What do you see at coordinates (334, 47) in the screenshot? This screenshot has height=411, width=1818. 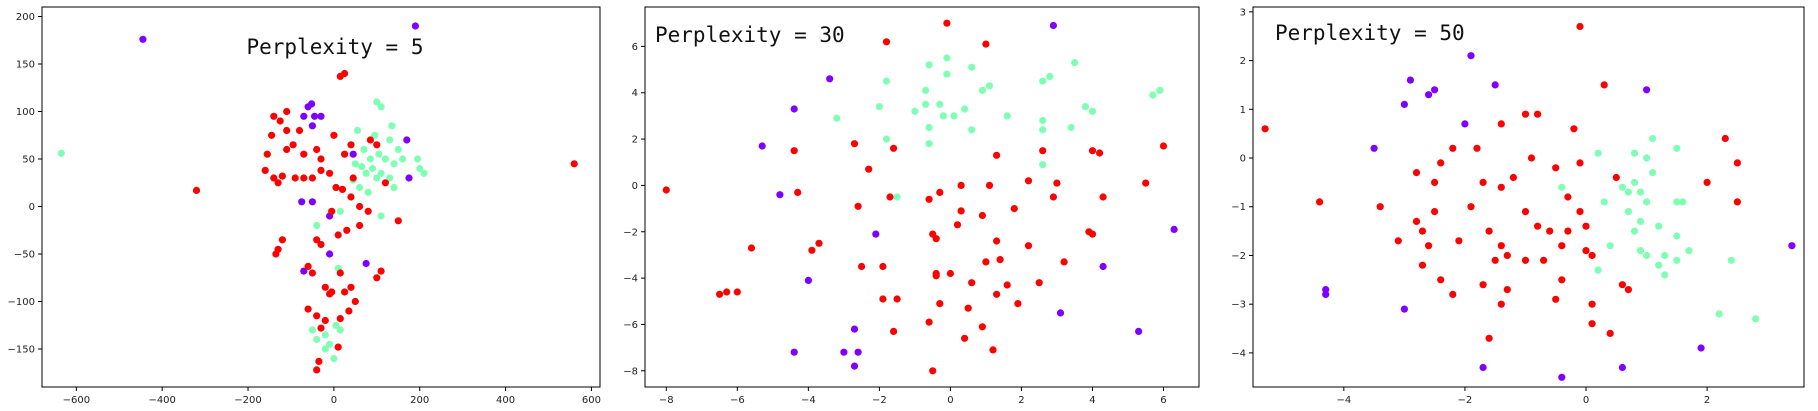 I see `chart-title: Perplexity = 5` at bounding box center [334, 47].